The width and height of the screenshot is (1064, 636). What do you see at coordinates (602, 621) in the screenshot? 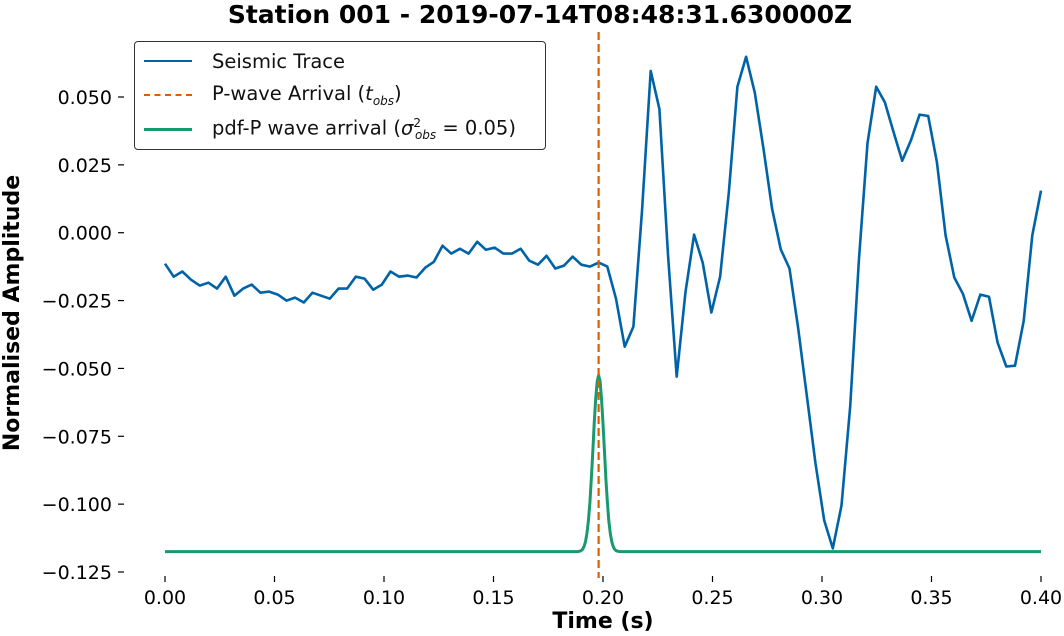
I see `x-axis-label: Time (s)` at bounding box center [602, 621].